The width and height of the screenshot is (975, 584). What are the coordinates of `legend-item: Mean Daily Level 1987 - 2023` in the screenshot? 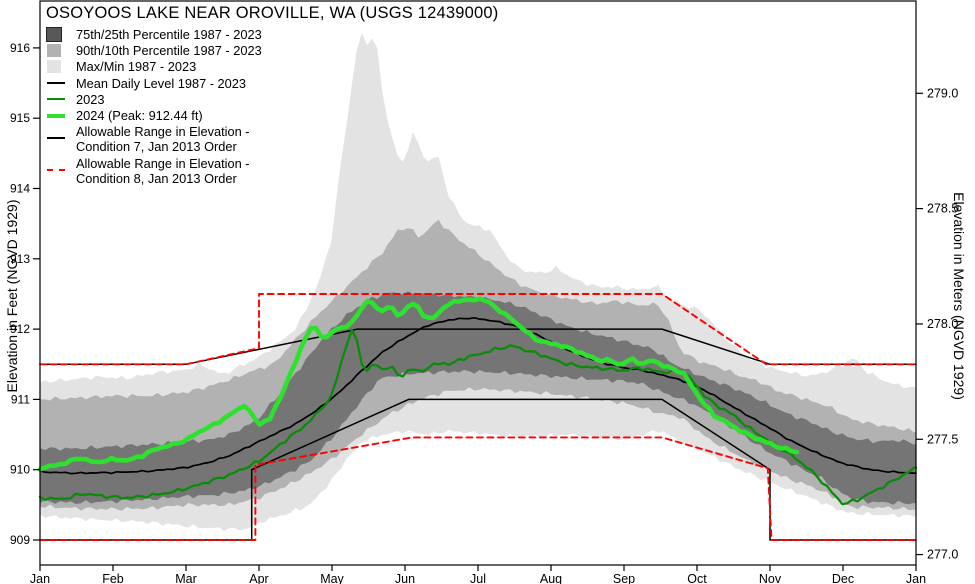 It's located at (154, 83).